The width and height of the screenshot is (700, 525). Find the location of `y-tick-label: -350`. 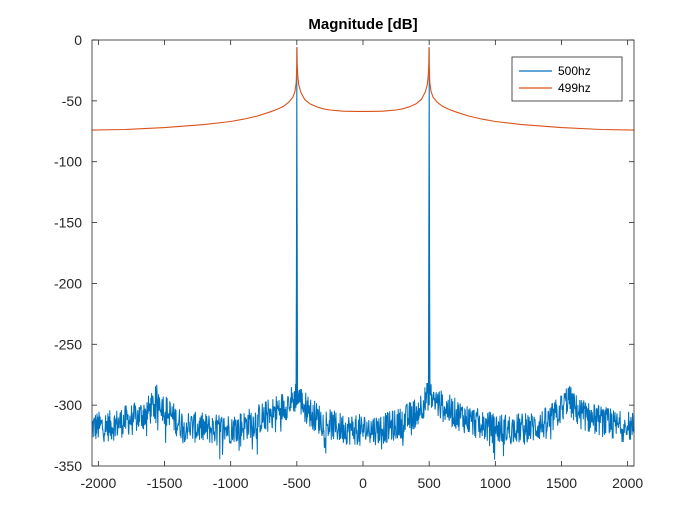

y-tick-label: -350 is located at coordinates (68, 466).